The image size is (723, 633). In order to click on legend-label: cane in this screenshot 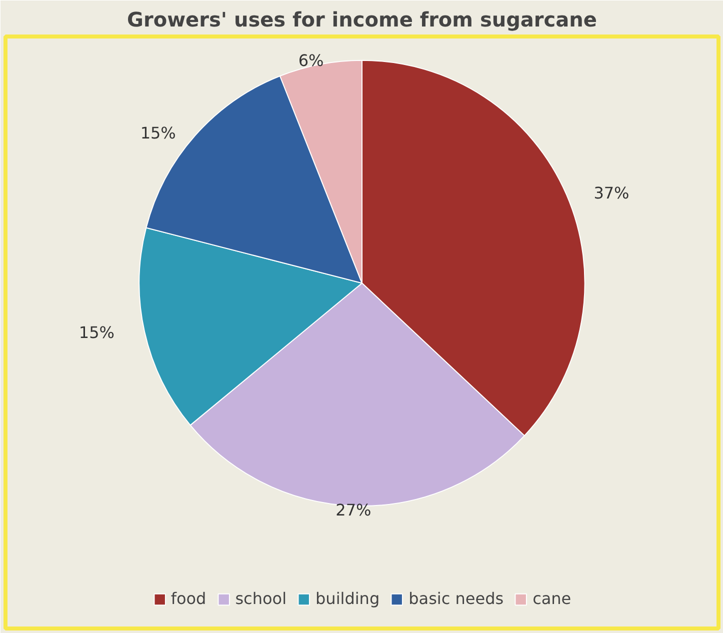, I will do `click(552, 598)`.